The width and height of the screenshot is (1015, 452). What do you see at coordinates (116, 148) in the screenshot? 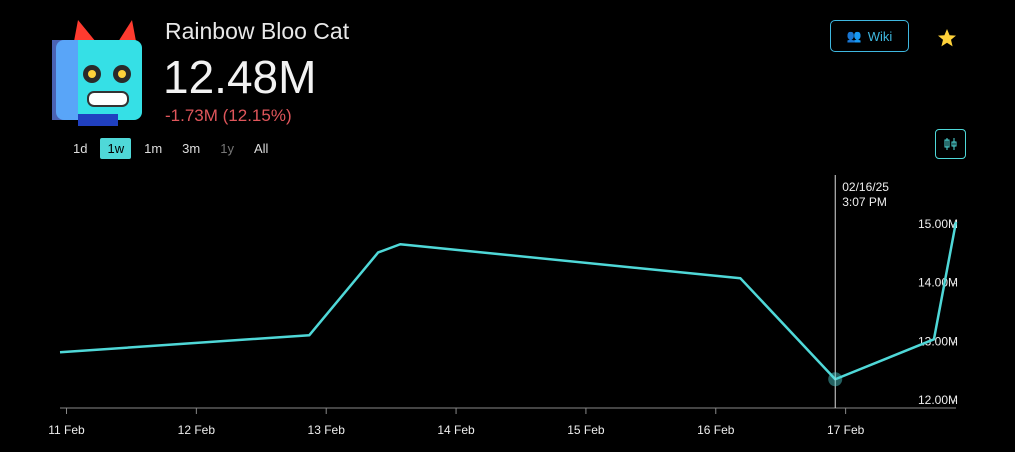
I see `range-button: 1w` at bounding box center [116, 148].